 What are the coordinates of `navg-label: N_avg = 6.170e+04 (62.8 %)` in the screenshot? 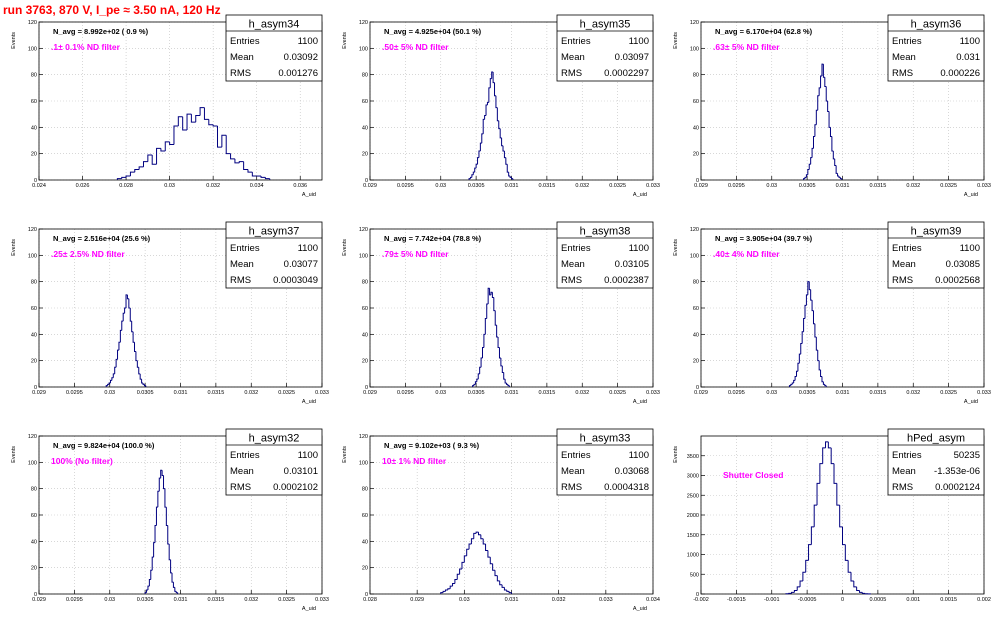 It's located at (764, 31).